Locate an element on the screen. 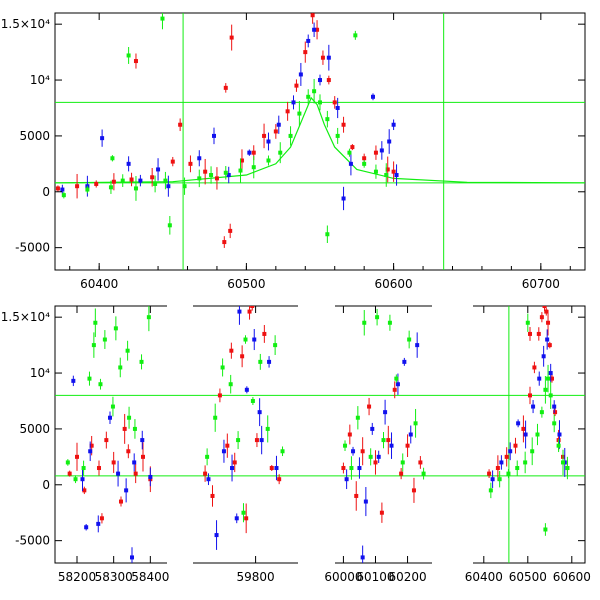  x-tick-label: 60200 is located at coordinates (407, 577).